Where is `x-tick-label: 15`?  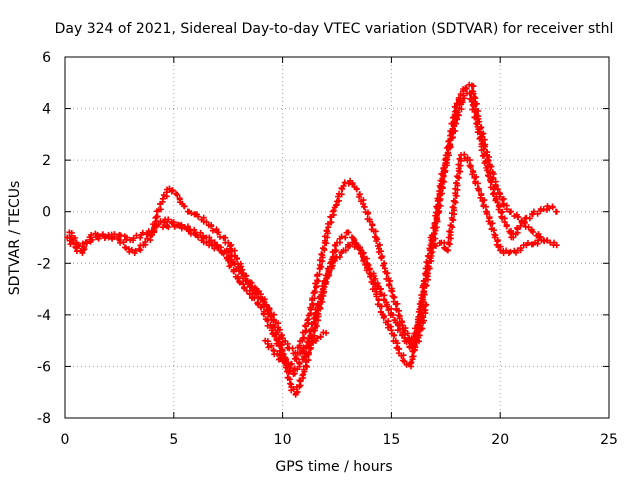 x-tick-label: 15 is located at coordinates (391, 440).